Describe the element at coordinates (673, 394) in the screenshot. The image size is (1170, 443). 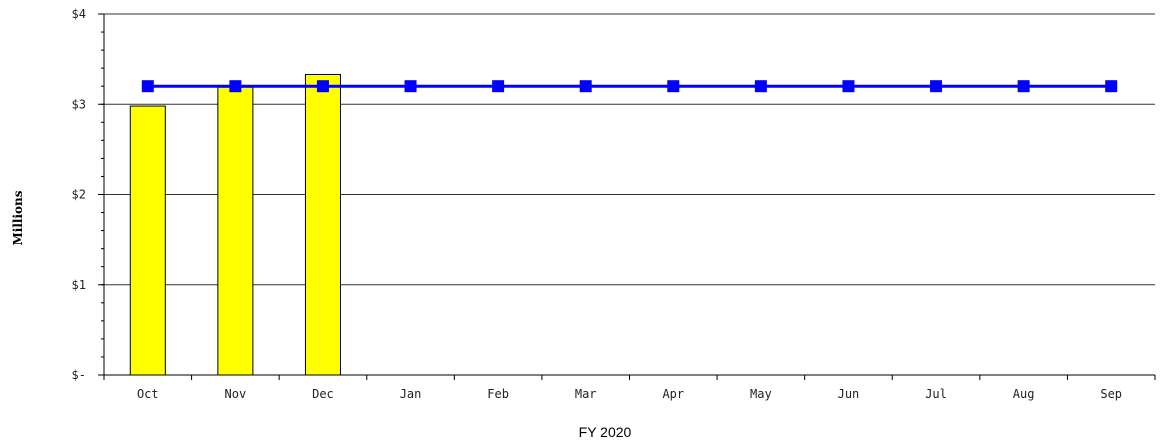
I see `x-tick-label: Apr` at that location.